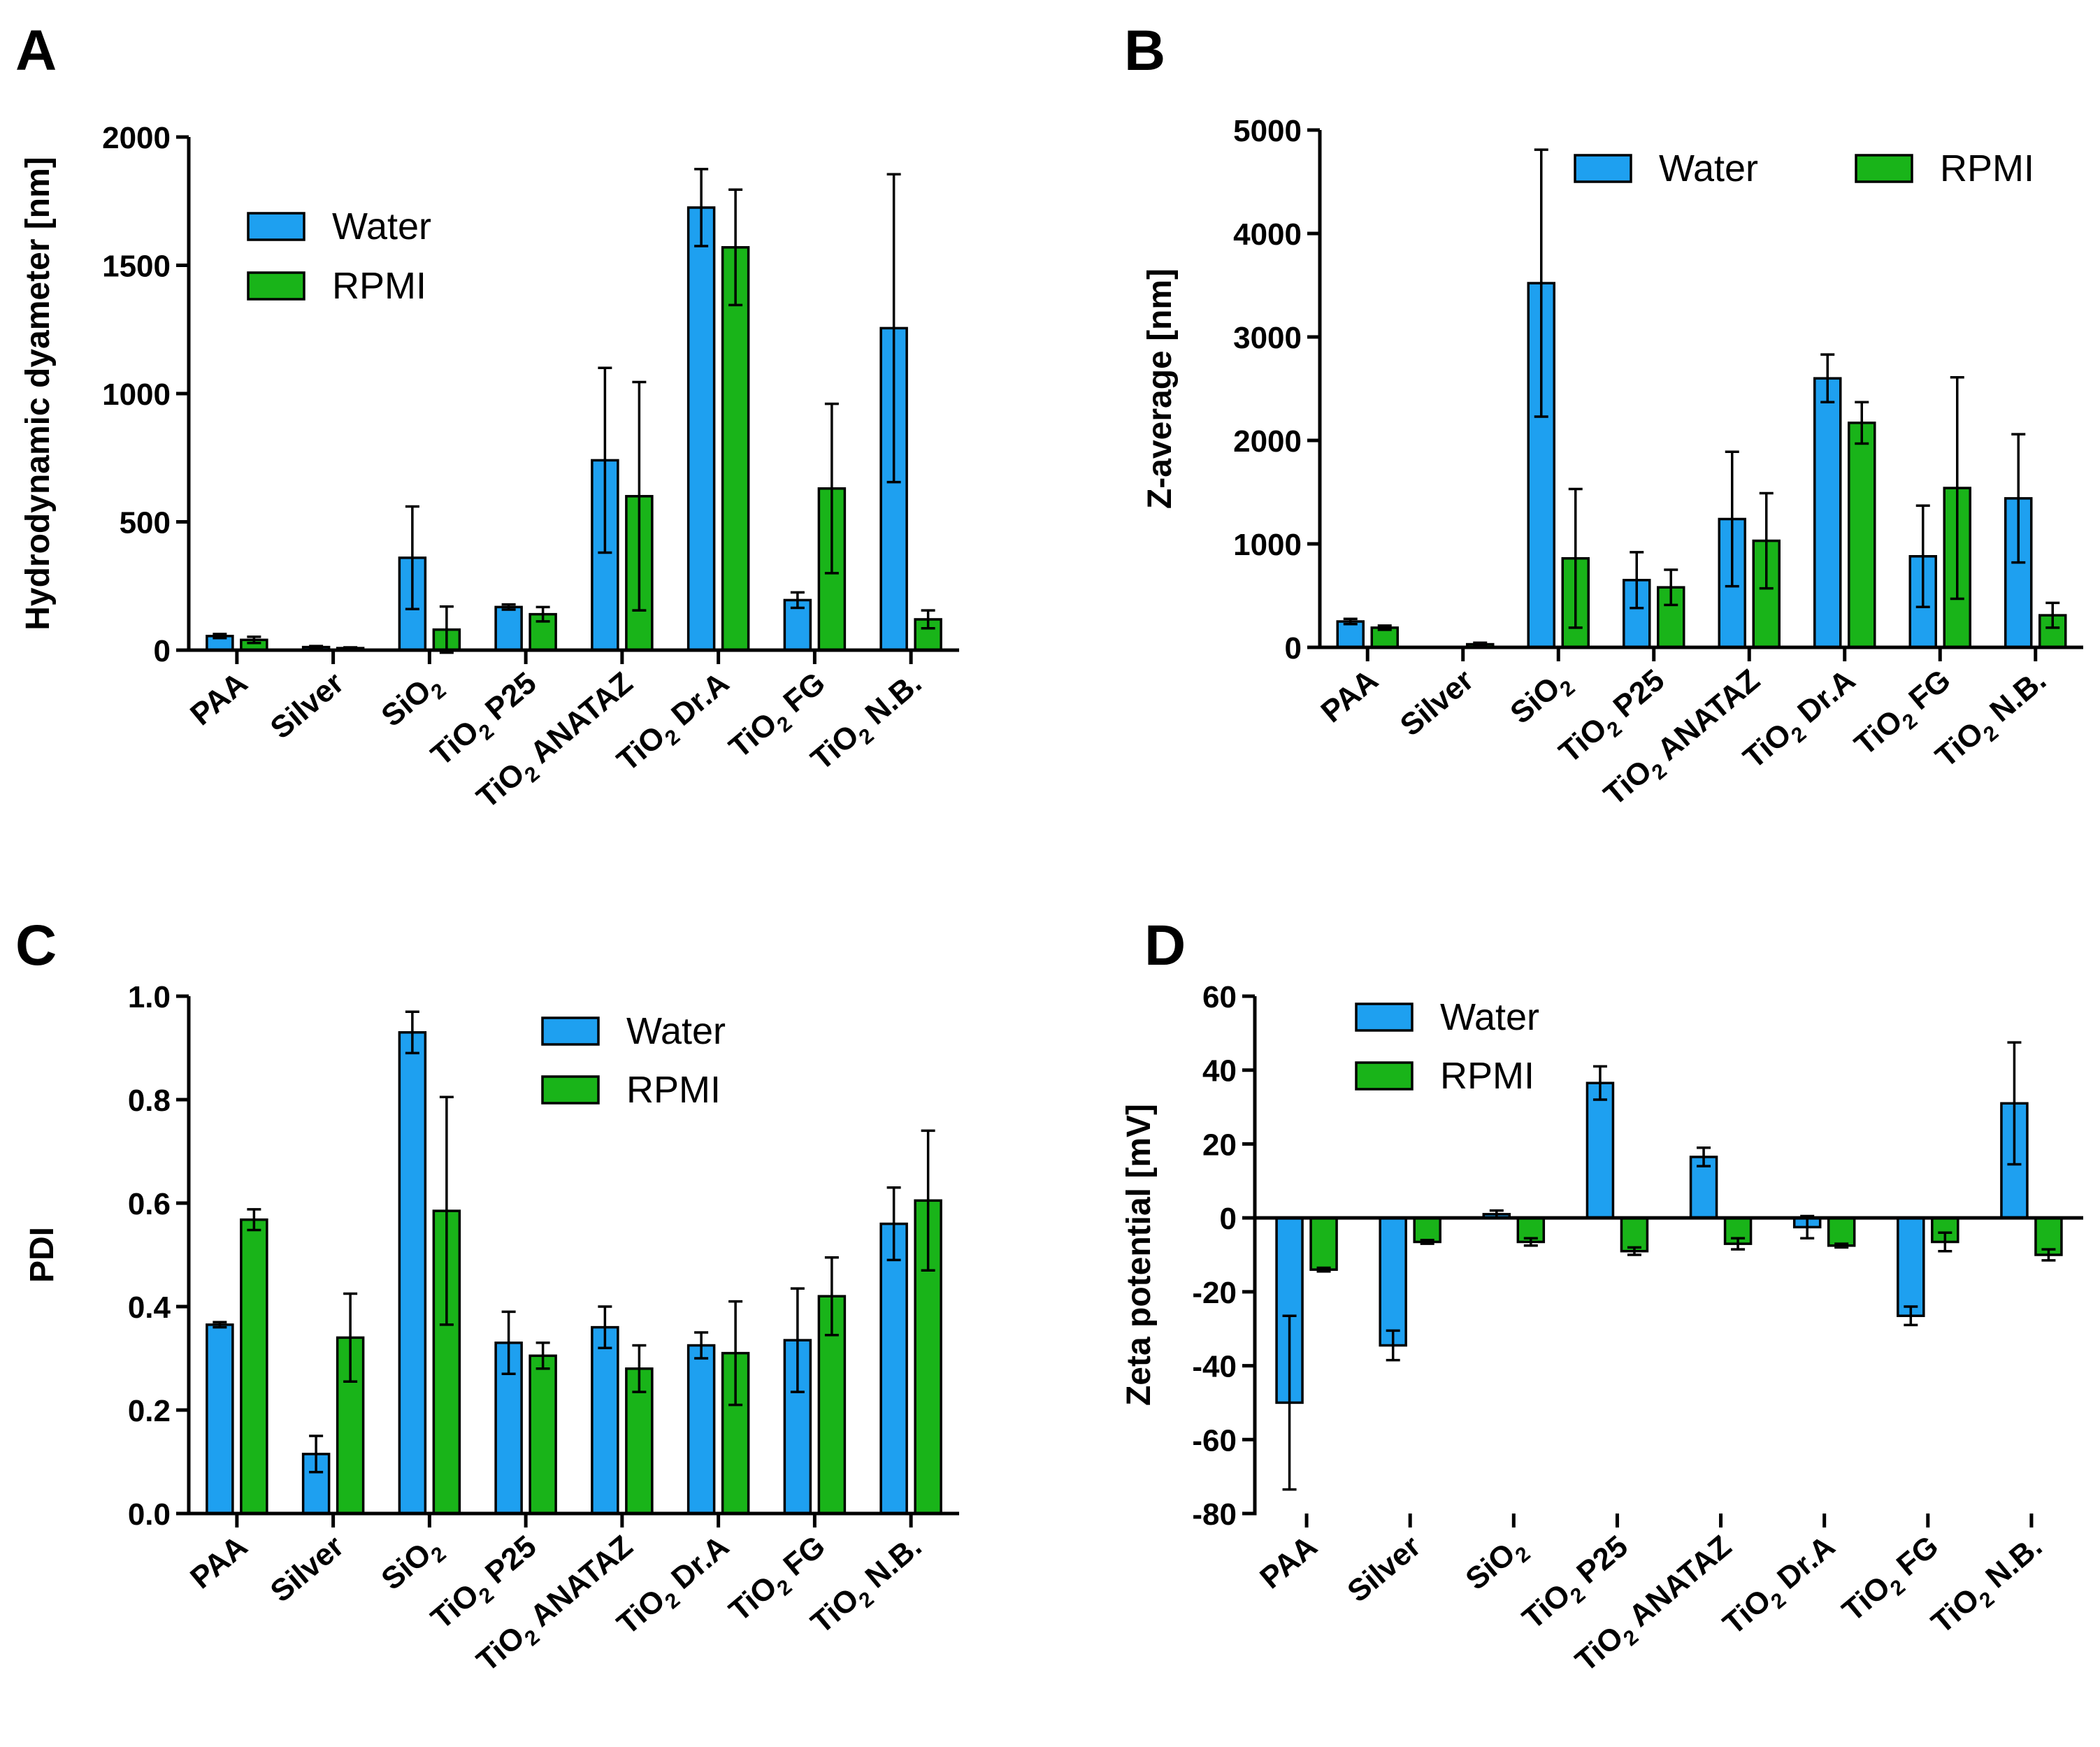  I want to click on y-tick-label: 0.6, so click(149, 1204).